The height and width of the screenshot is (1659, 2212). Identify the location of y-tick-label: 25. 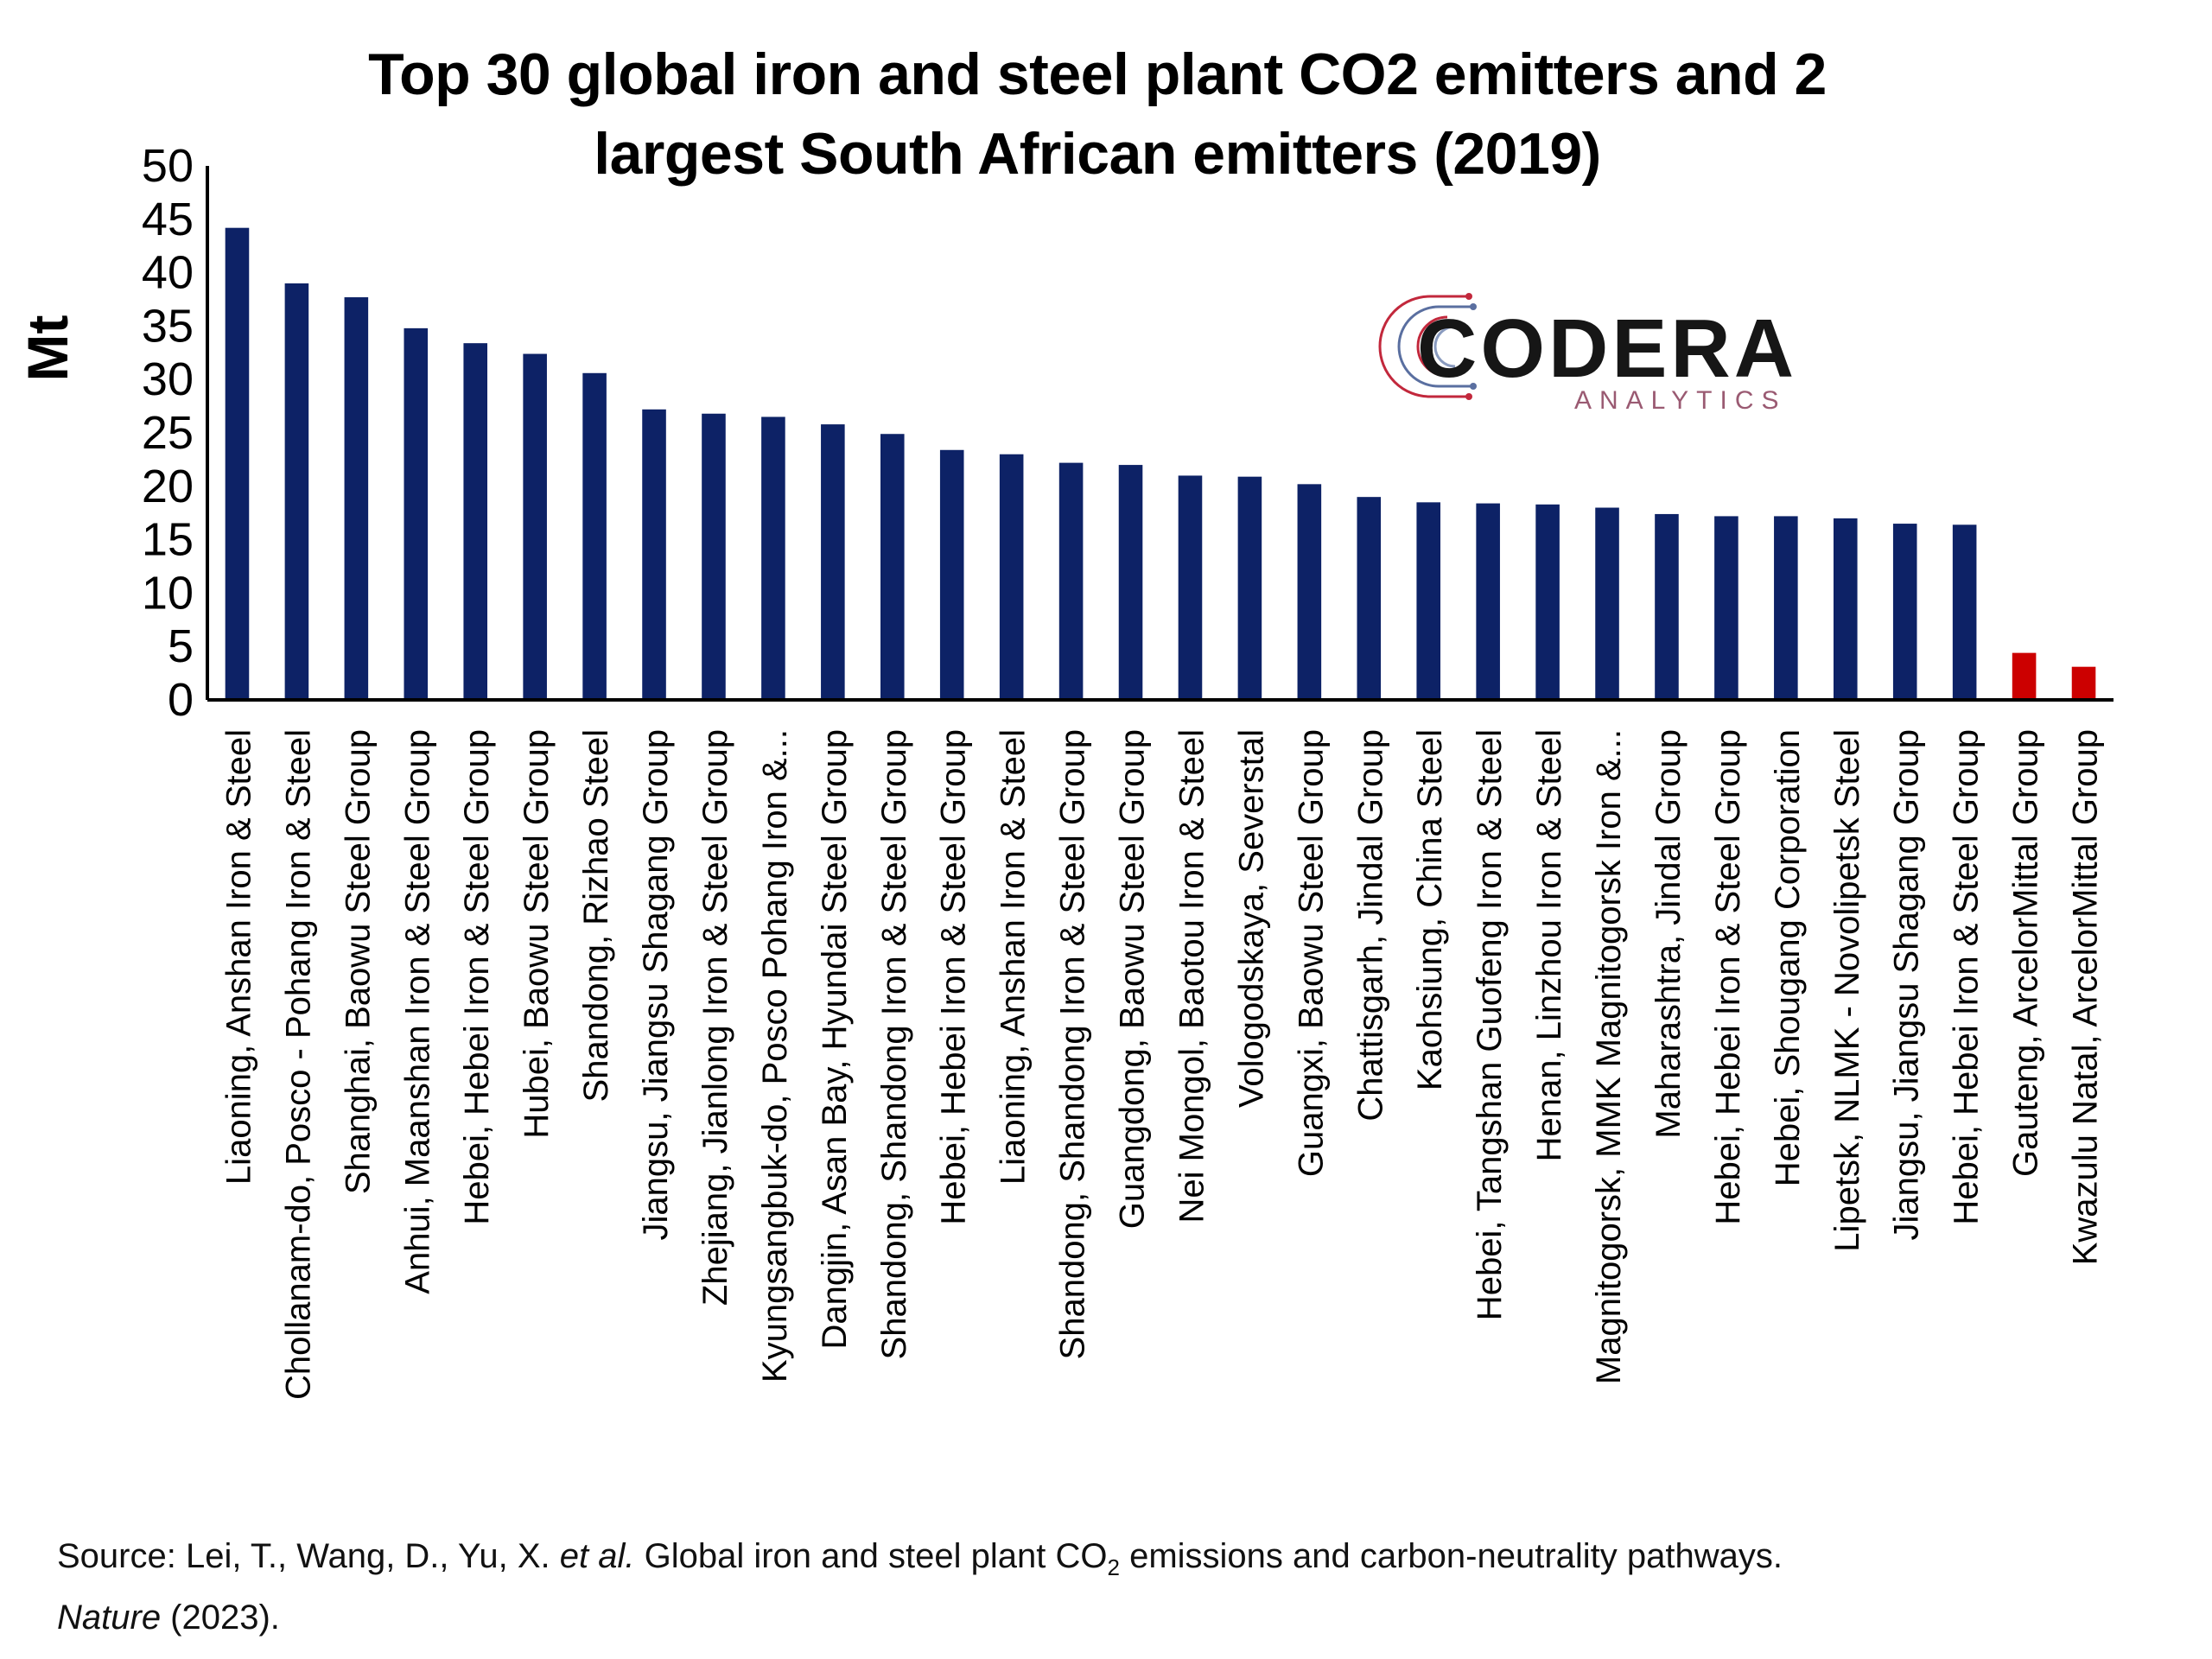
(168, 433).